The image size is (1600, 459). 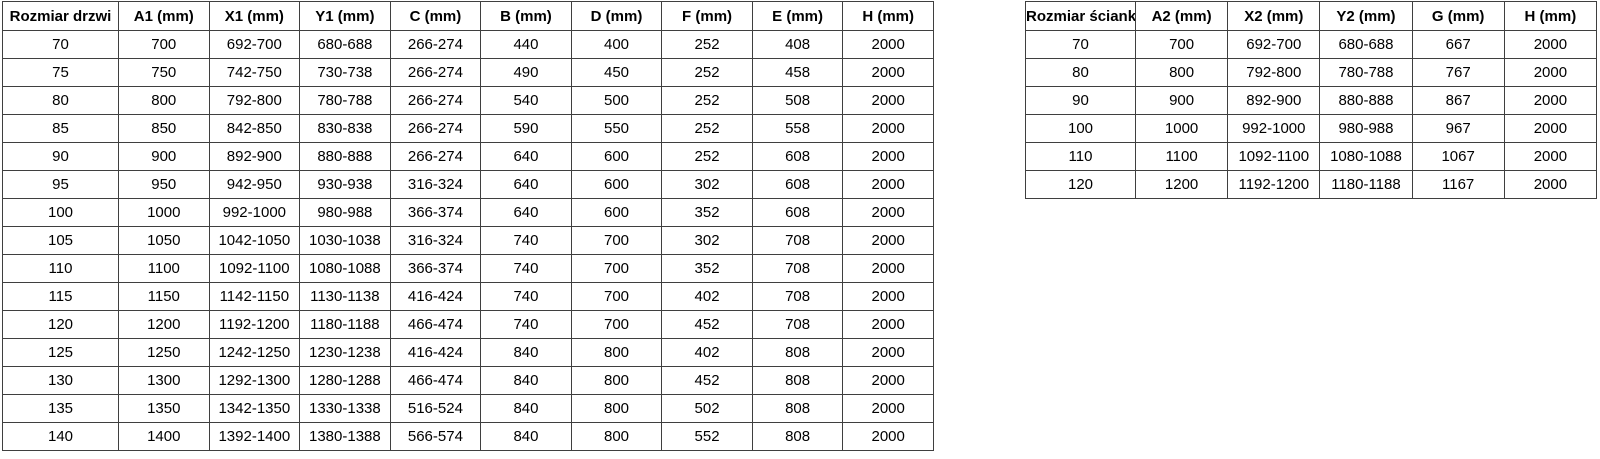 I want to click on table-cell: 100, so click(x=60, y=212).